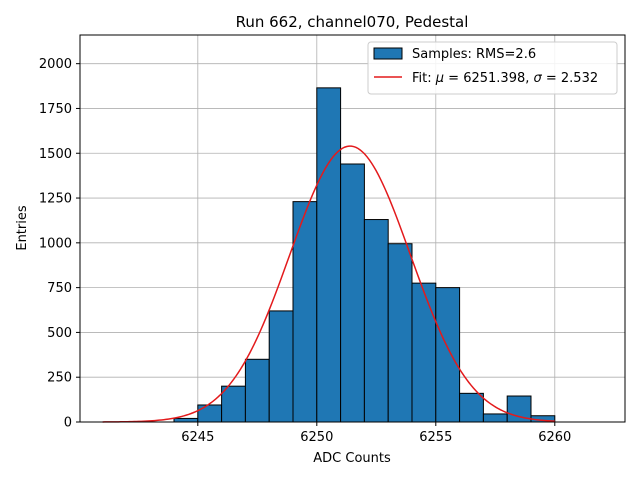 The image size is (640, 480). I want to click on x-tick-label: 6245, so click(197, 437).